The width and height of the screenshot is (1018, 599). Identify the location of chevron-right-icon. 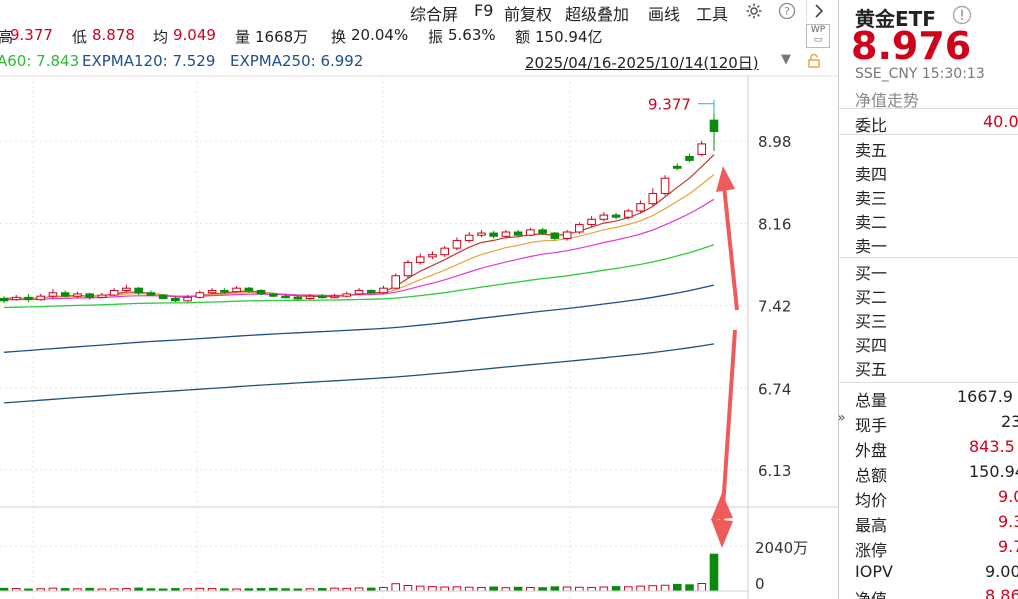
(819, 11).